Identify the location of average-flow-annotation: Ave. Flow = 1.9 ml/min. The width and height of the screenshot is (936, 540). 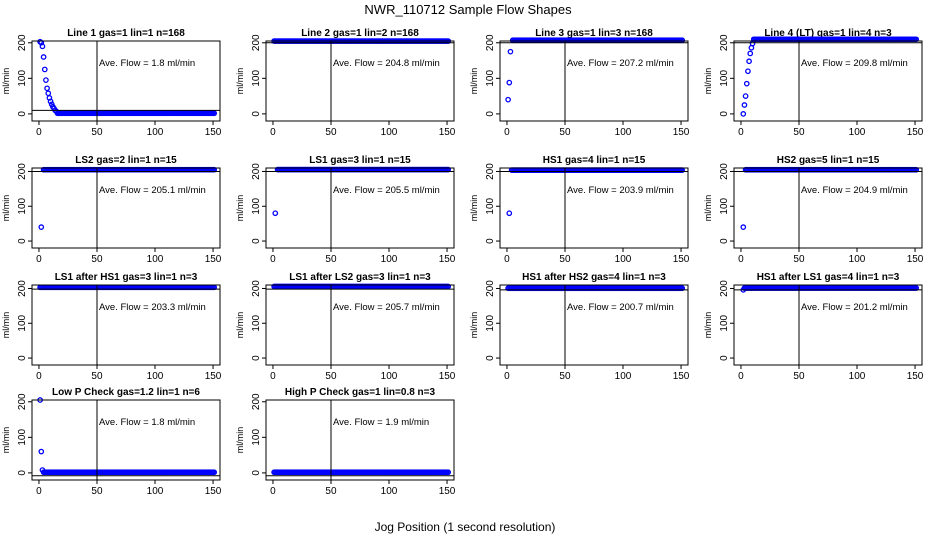
(381, 422).